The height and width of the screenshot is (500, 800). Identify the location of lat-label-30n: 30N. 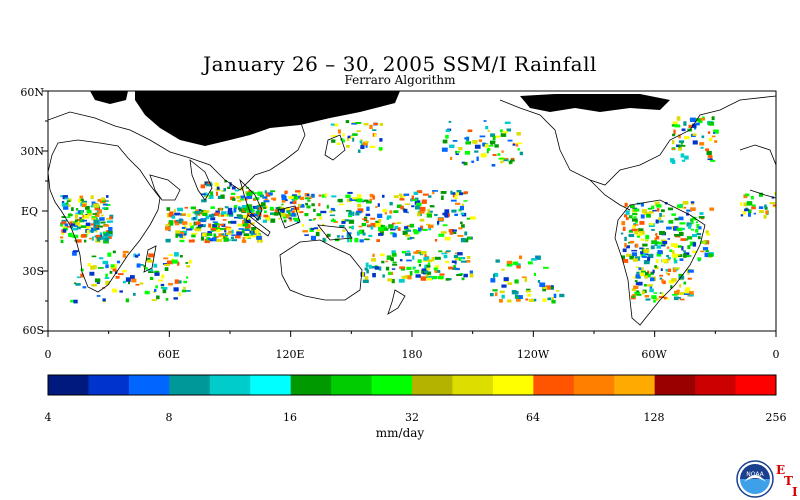
(32, 151).